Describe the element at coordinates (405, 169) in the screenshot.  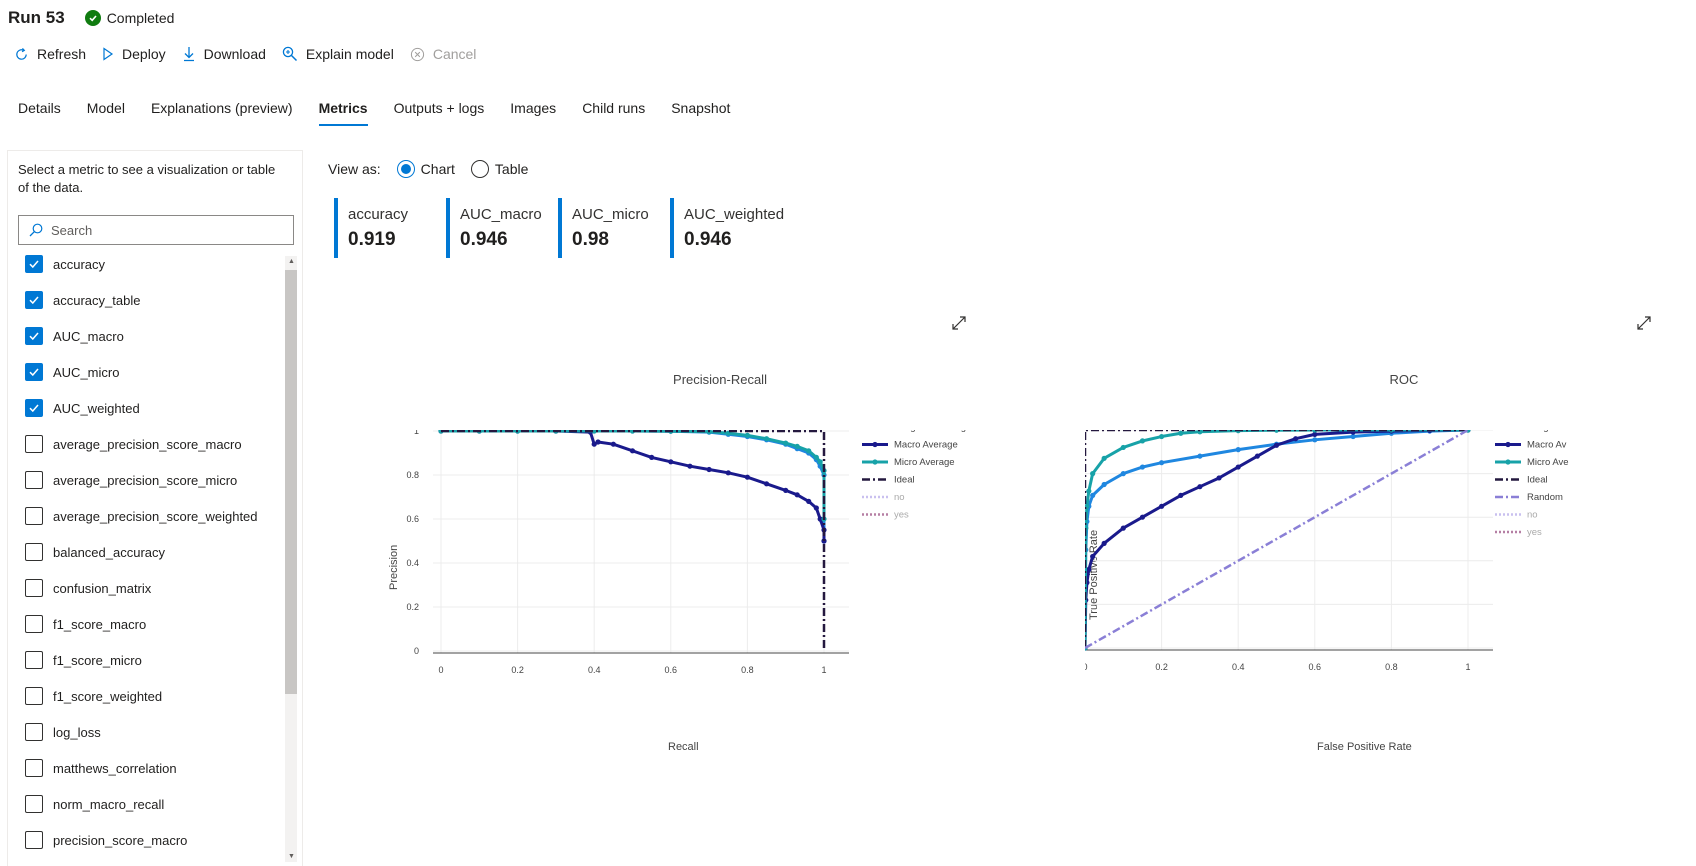
I see `chart-radio` at that location.